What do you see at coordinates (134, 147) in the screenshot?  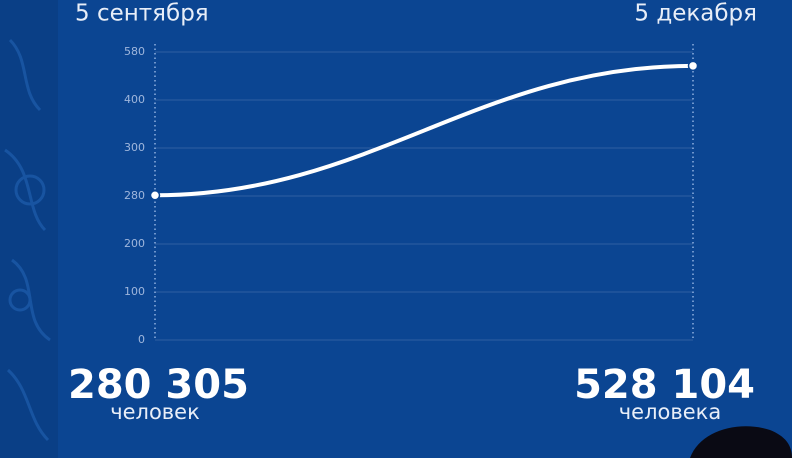 I see `y-tick-label: 300` at bounding box center [134, 147].